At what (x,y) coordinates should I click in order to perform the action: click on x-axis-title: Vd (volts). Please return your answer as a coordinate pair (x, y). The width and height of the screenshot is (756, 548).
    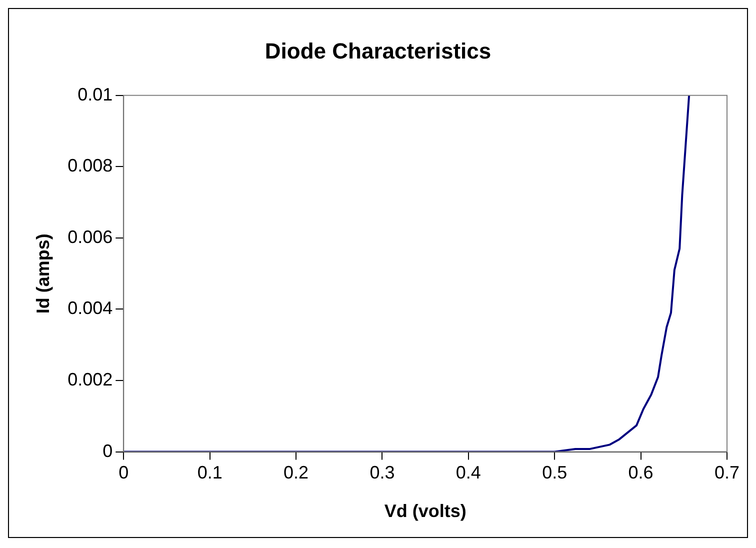
    Looking at the image, I should click on (425, 511).